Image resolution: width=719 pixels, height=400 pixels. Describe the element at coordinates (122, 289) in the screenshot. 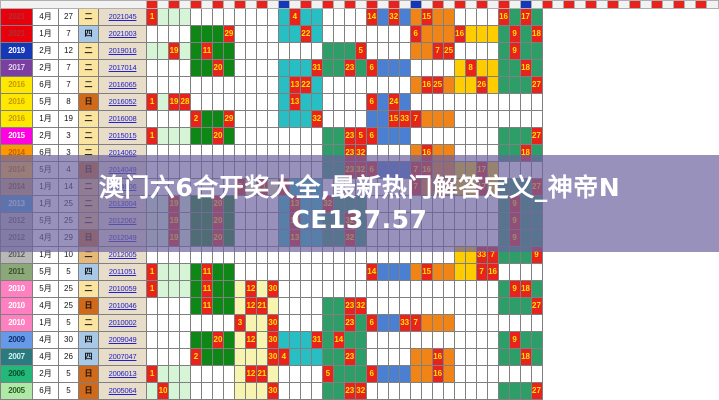

I see `cell-issue-id: 2010059` at that location.